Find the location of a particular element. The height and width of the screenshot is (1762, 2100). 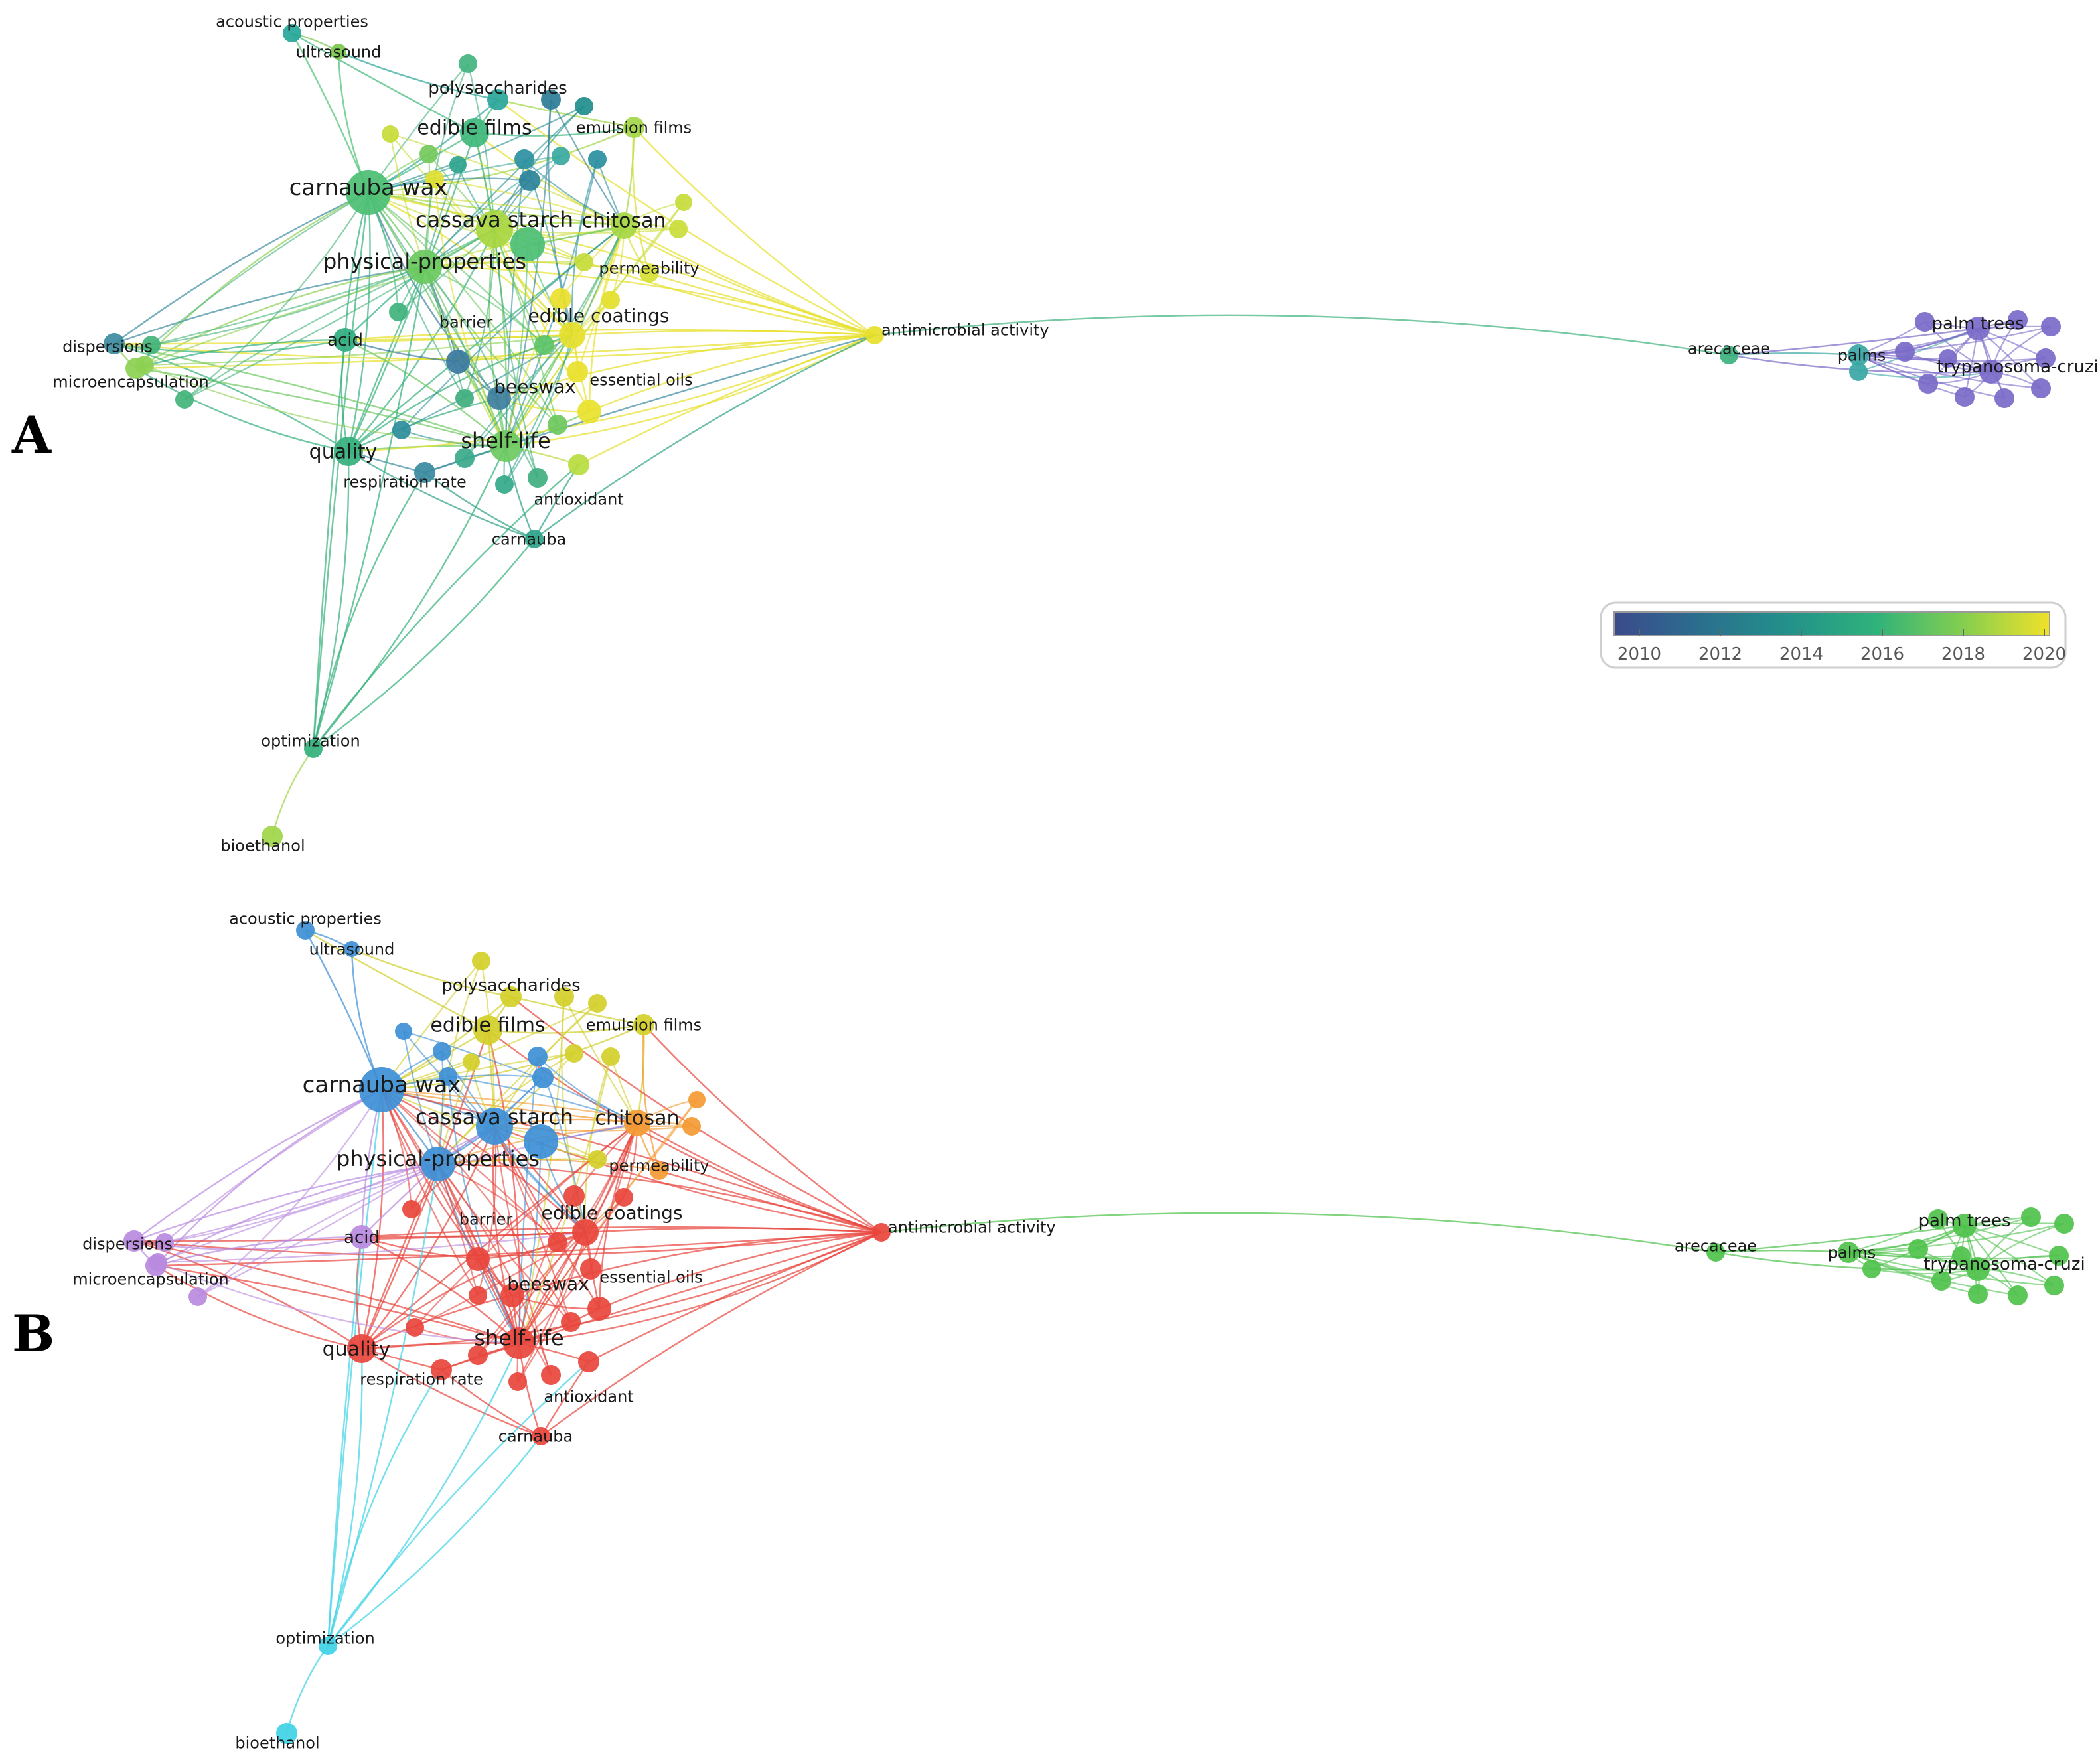

label-chitosan: chitosan is located at coordinates (637, 1118).